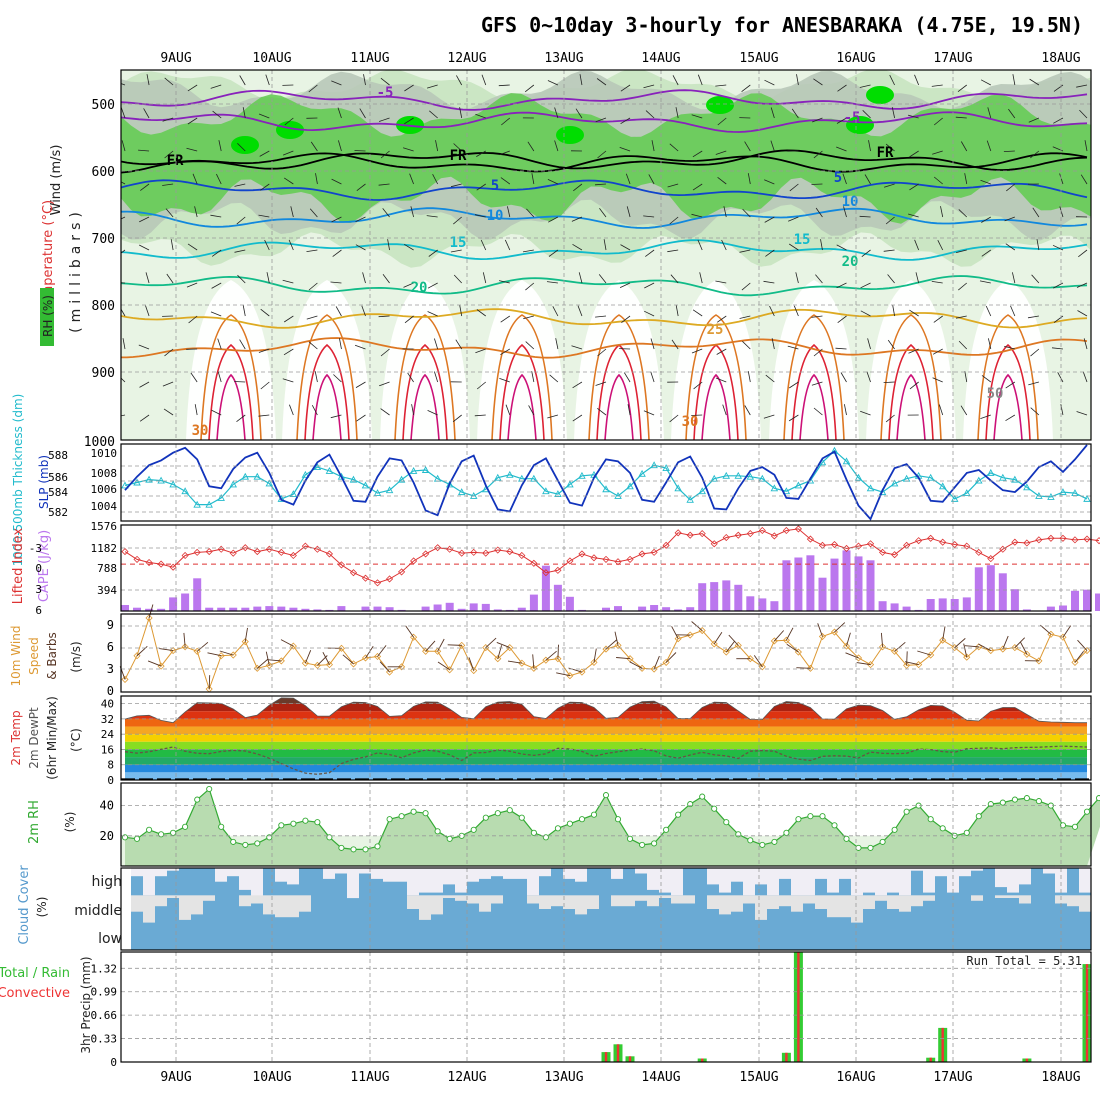 This screenshot has height=1100, width=1100. Describe the element at coordinates (606, 824) in the screenshot. I see `panel-frame-rh` at that location.